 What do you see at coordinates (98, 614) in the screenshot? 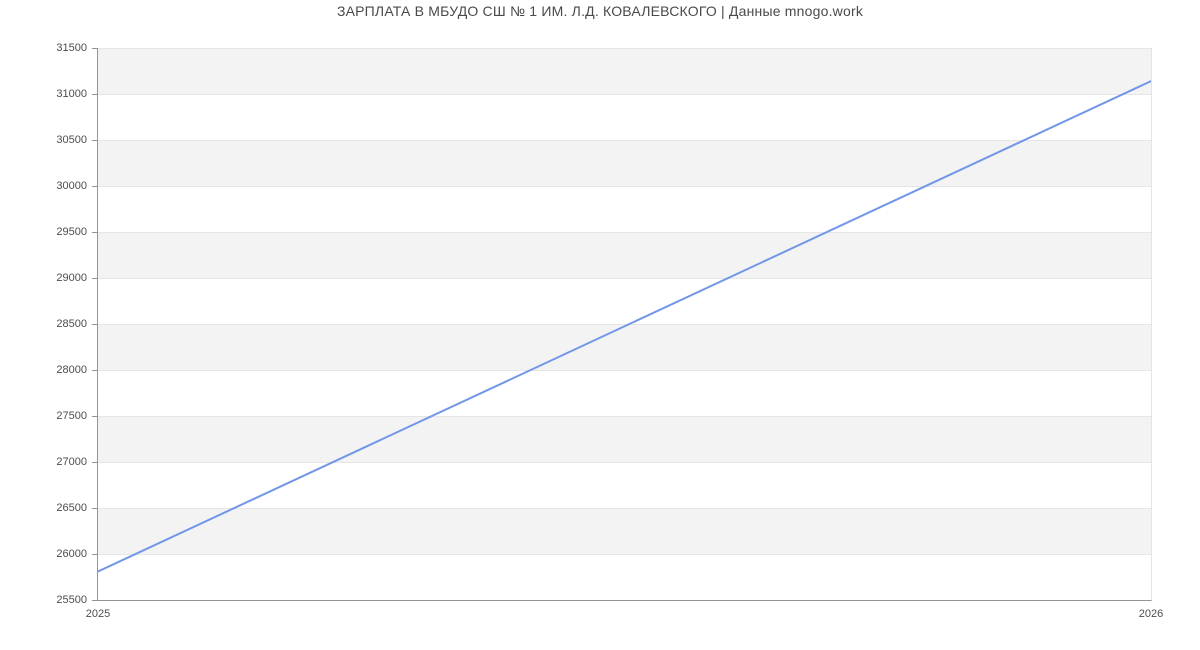
I see `x-tick-label: 2025` at bounding box center [98, 614].